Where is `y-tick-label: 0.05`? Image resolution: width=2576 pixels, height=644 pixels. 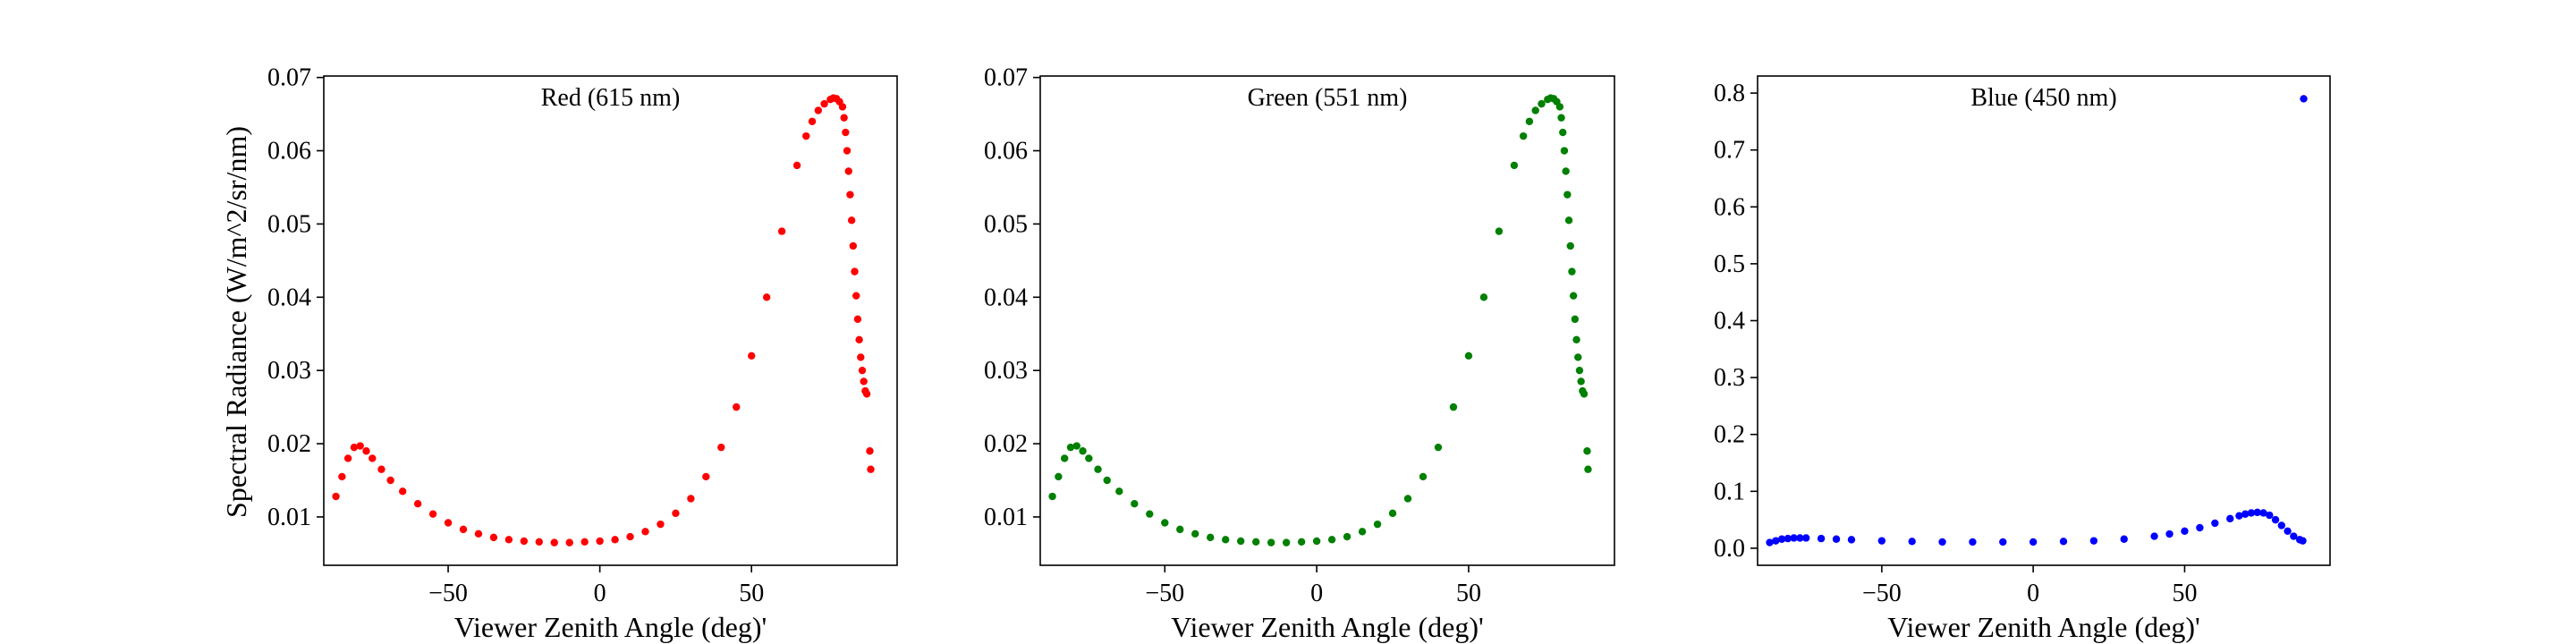 y-tick-label: 0.05 is located at coordinates (289, 224).